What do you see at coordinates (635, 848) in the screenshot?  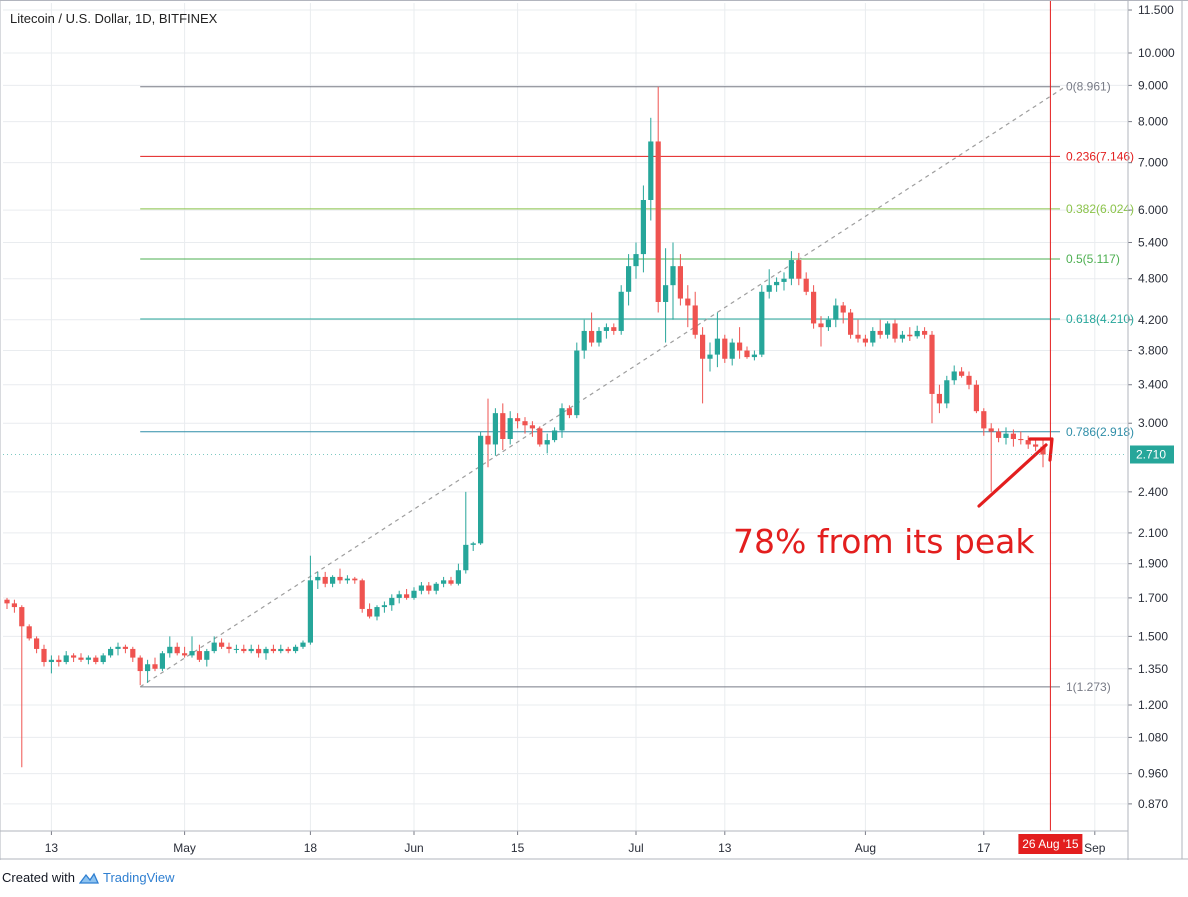 I see `x-tick-label: Jul` at bounding box center [635, 848].